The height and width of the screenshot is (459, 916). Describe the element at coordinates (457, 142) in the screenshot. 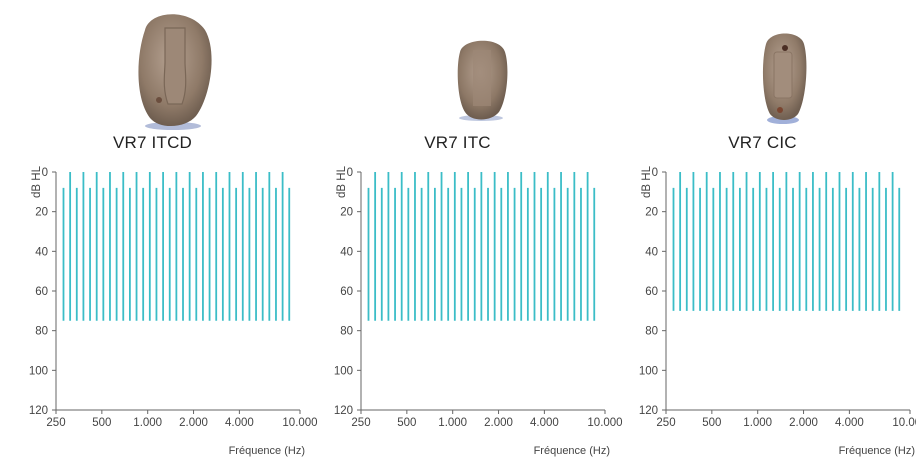

I see `chart-title: VR7 ITC` at that location.